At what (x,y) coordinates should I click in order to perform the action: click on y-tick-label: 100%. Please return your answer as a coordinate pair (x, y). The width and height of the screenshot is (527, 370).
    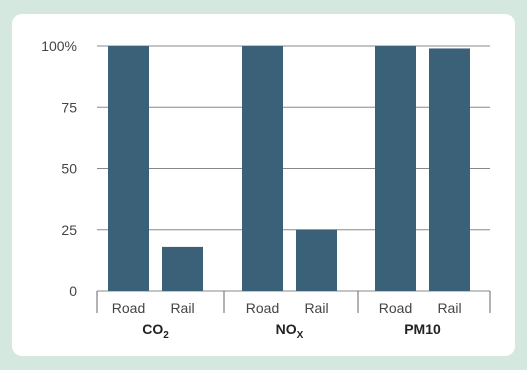
    Looking at the image, I should click on (59, 46).